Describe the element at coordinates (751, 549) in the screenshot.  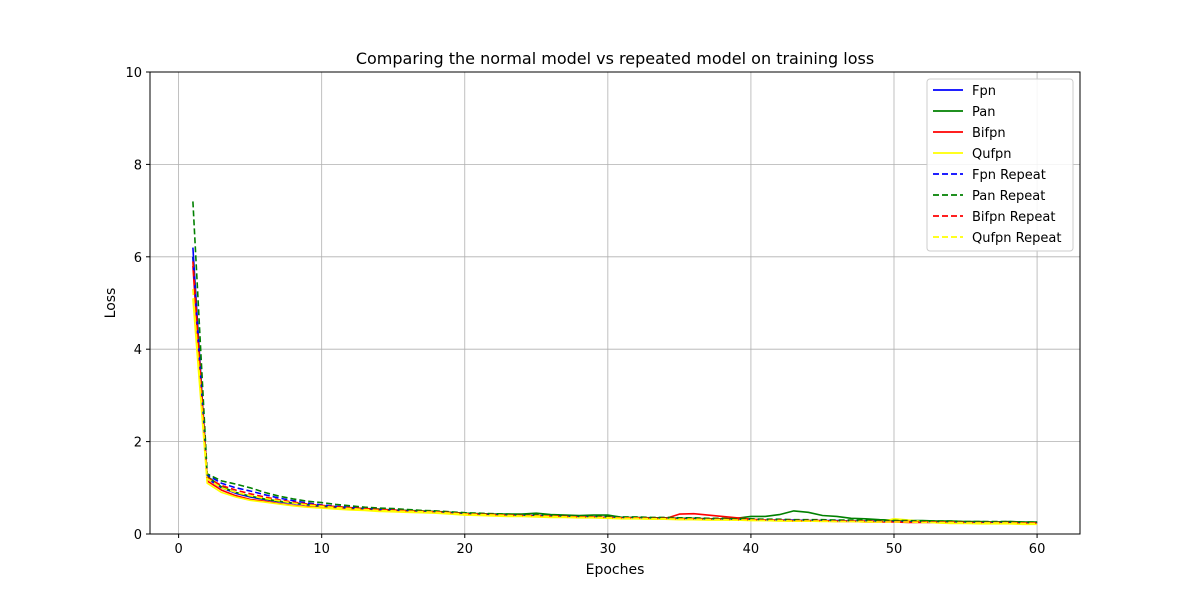
I see `x-tick-label: 40` at that location.